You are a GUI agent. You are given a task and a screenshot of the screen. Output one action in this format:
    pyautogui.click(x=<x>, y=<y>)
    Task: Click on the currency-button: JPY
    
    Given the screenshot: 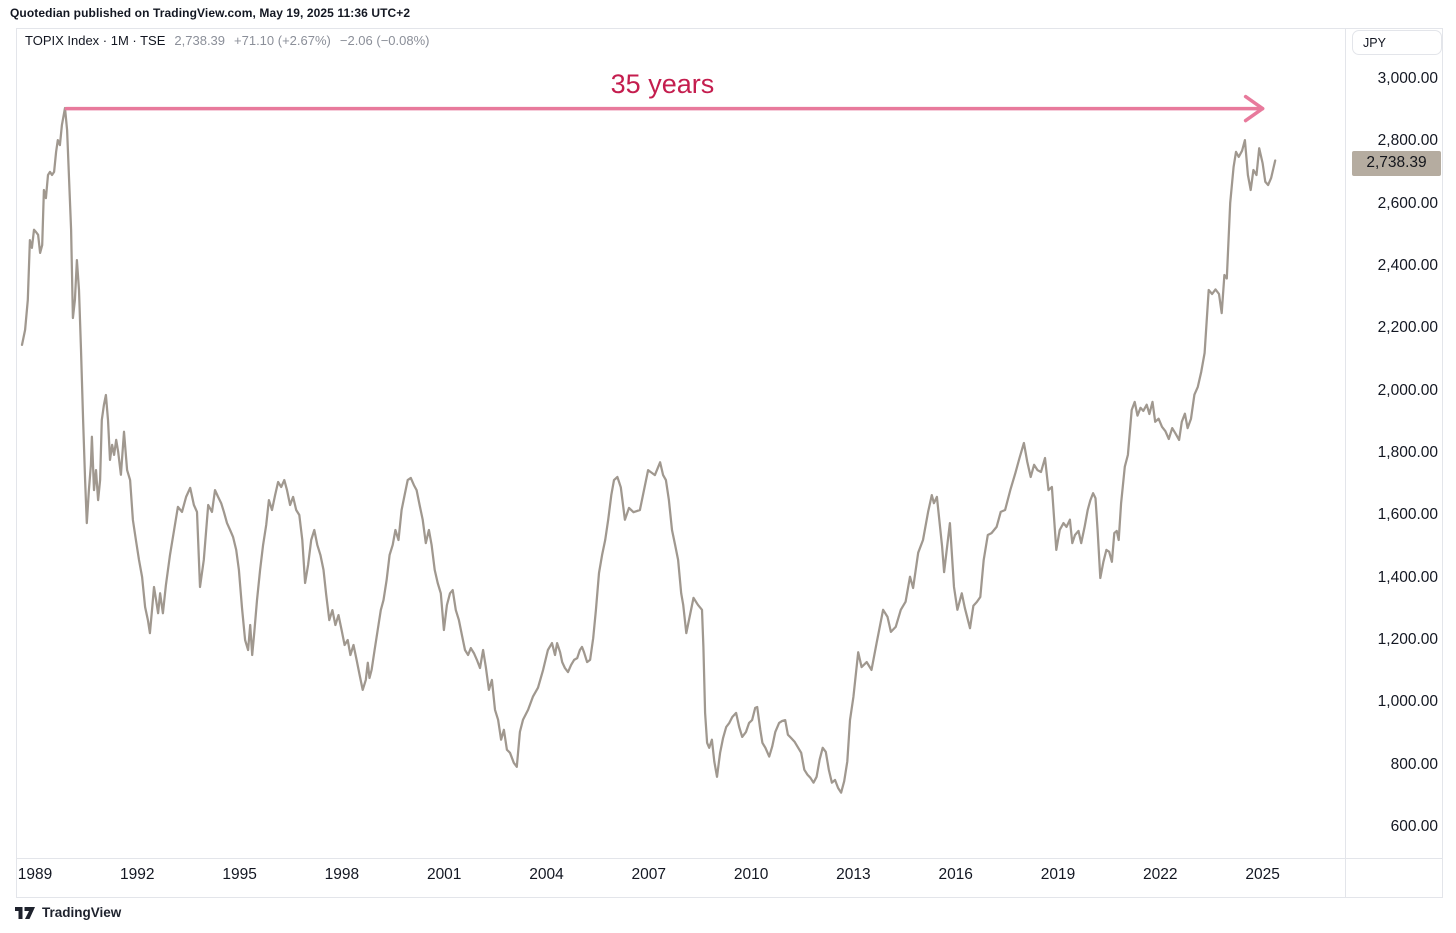 What is the action you would take?
    pyautogui.click(x=1397, y=42)
    